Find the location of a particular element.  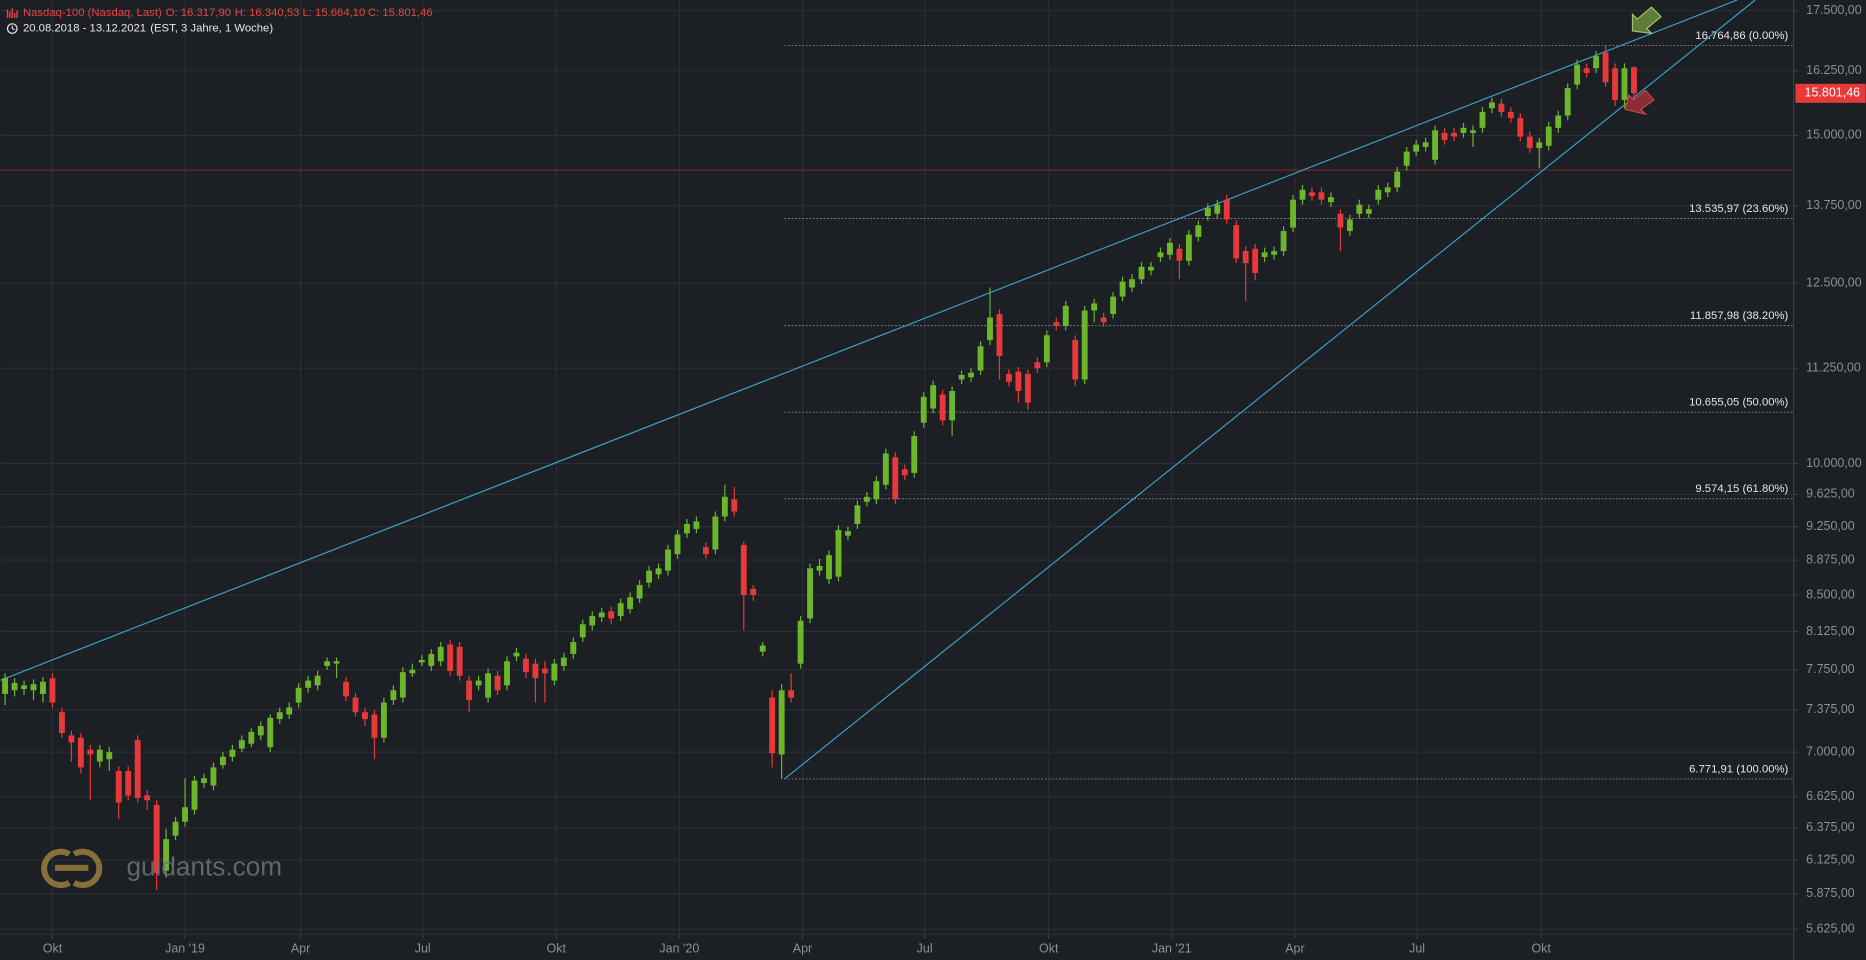

y-tick-label: 5.625,00 is located at coordinates (1830, 928).